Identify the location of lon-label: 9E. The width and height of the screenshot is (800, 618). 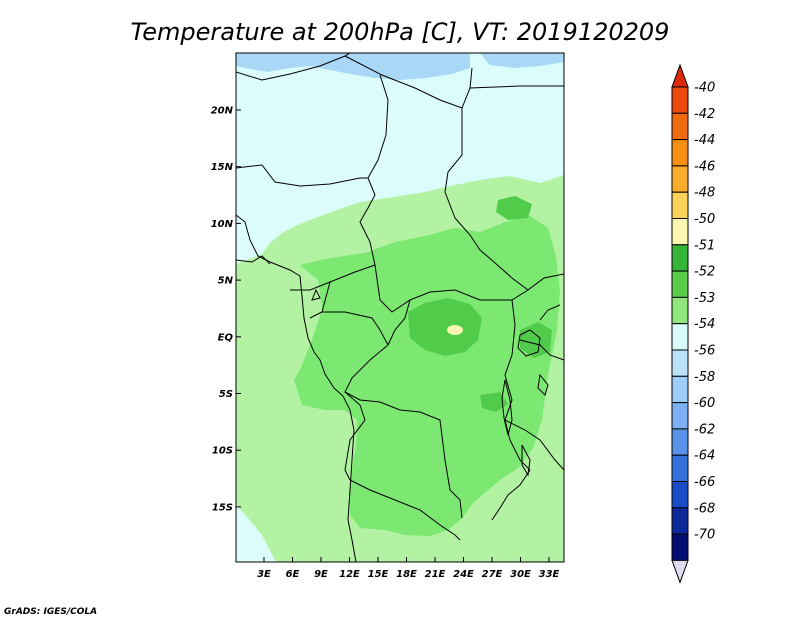
(321, 574).